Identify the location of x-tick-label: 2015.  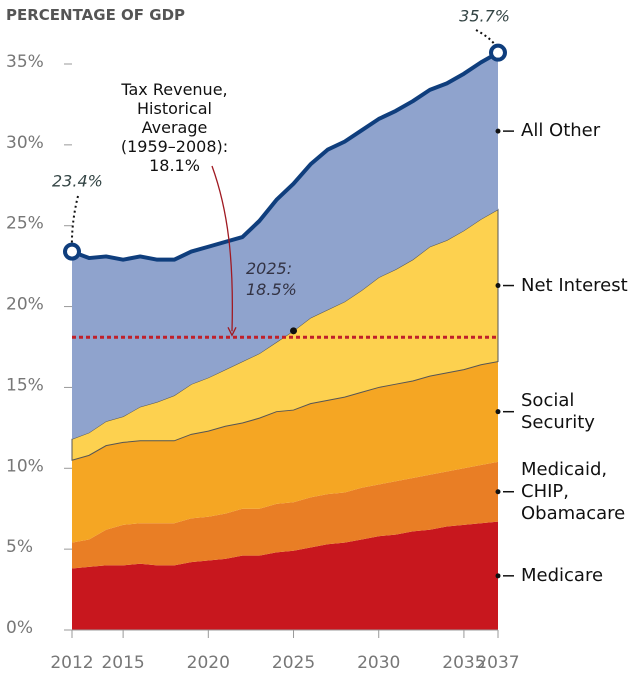
(122, 663).